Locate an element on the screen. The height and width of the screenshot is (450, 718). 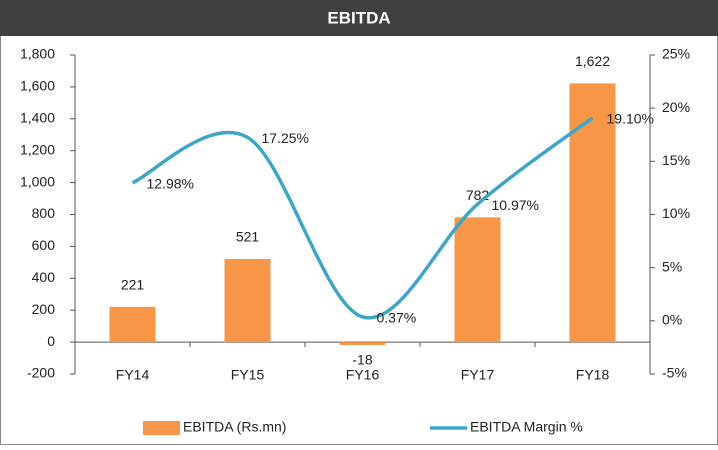
x-tick-label: FY14 is located at coordinates (133, 375).